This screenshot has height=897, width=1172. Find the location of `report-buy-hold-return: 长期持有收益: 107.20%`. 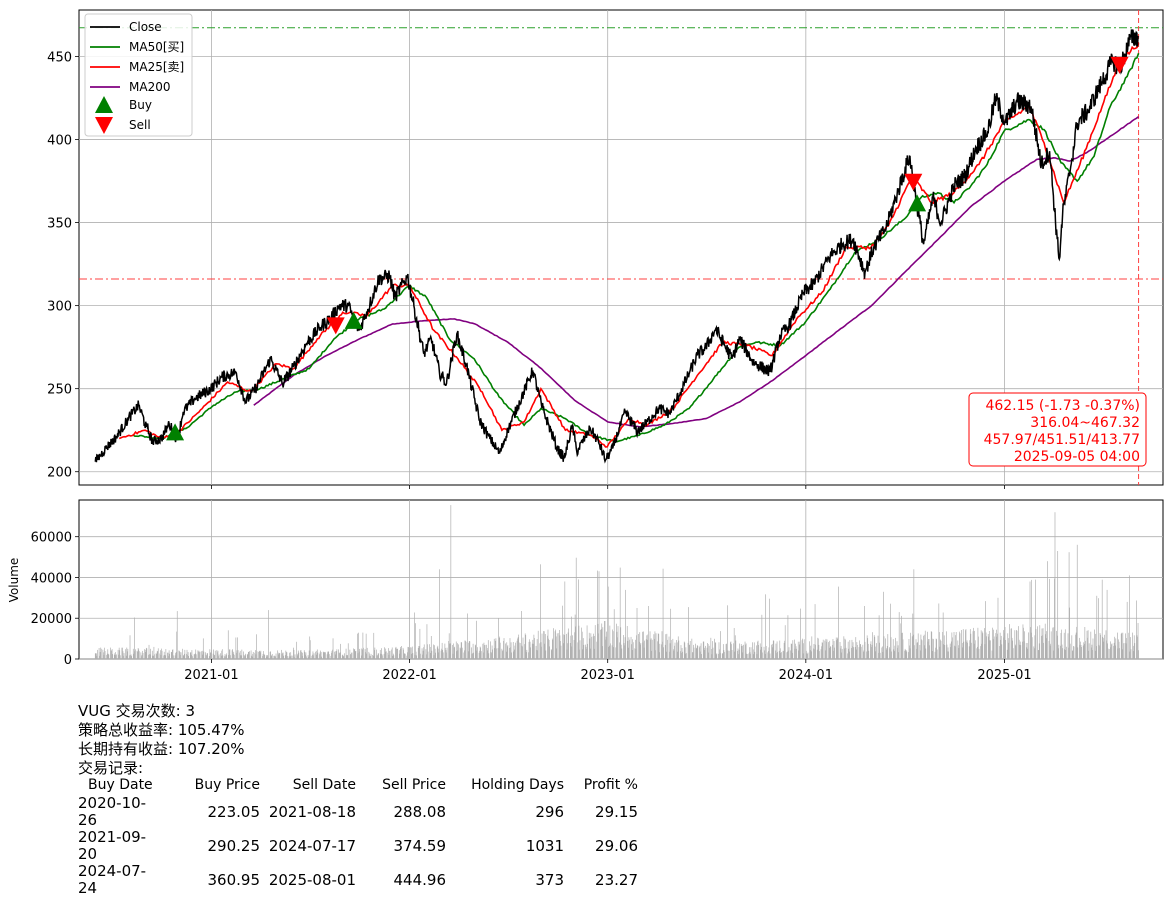

report-buy-hold-return: 长期持有收益: 107.20% is located at coordinates (161, 749).